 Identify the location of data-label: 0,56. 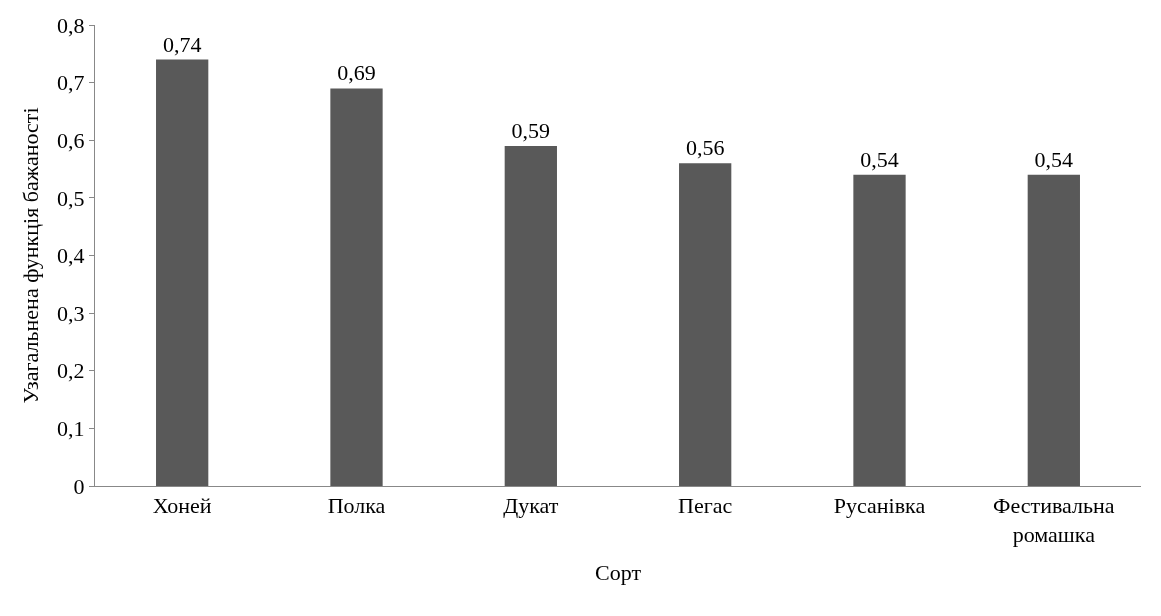
(705, 148).